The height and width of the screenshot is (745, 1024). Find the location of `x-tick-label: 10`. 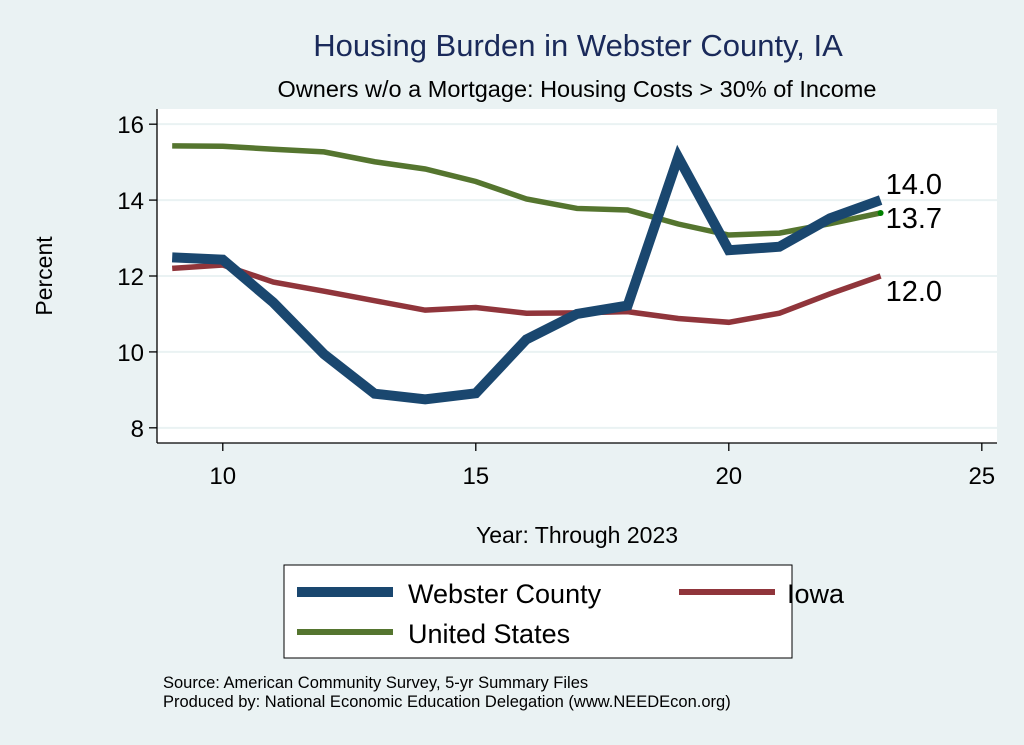

x-tick-label: 10 is located at coordinates (222, 476).